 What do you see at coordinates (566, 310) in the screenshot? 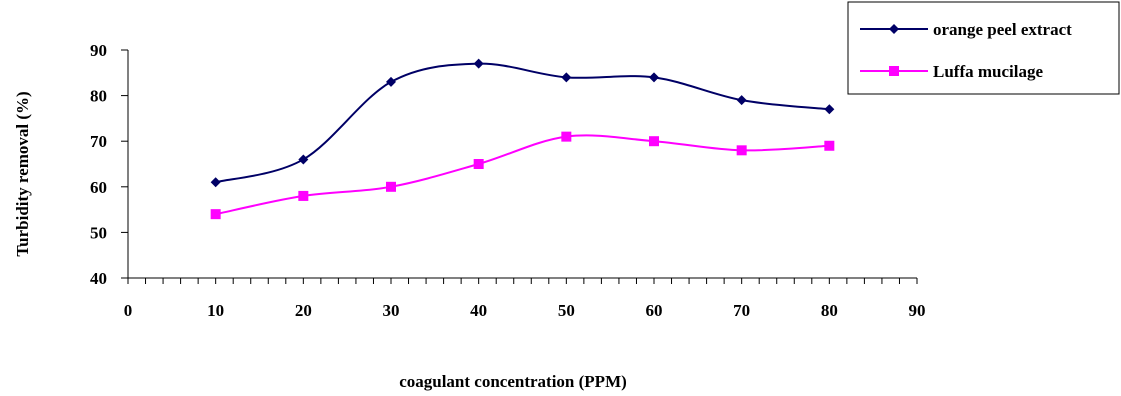
I see `x-tick-label: 50` at bounding box center [566, 310].